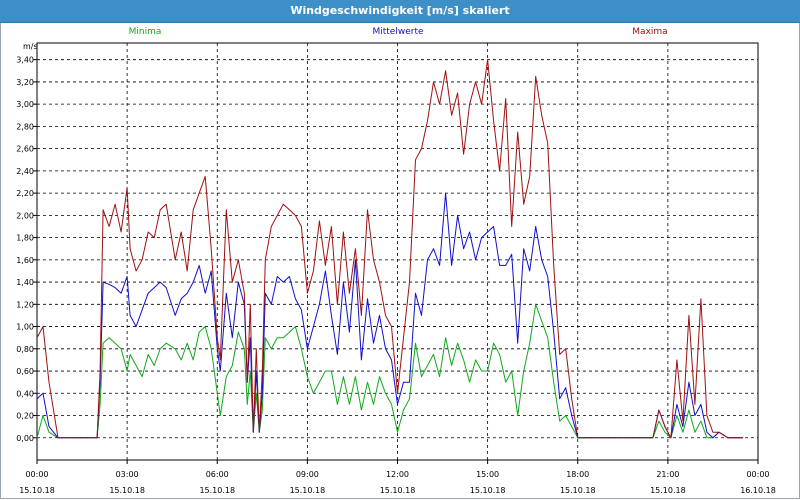  I want to click on y-tick-label: 2,60, so click(25, 149).